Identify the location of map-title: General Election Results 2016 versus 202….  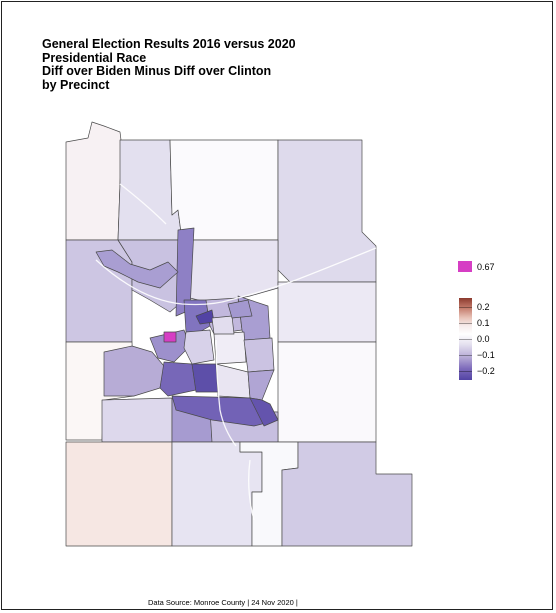
(169, 64).